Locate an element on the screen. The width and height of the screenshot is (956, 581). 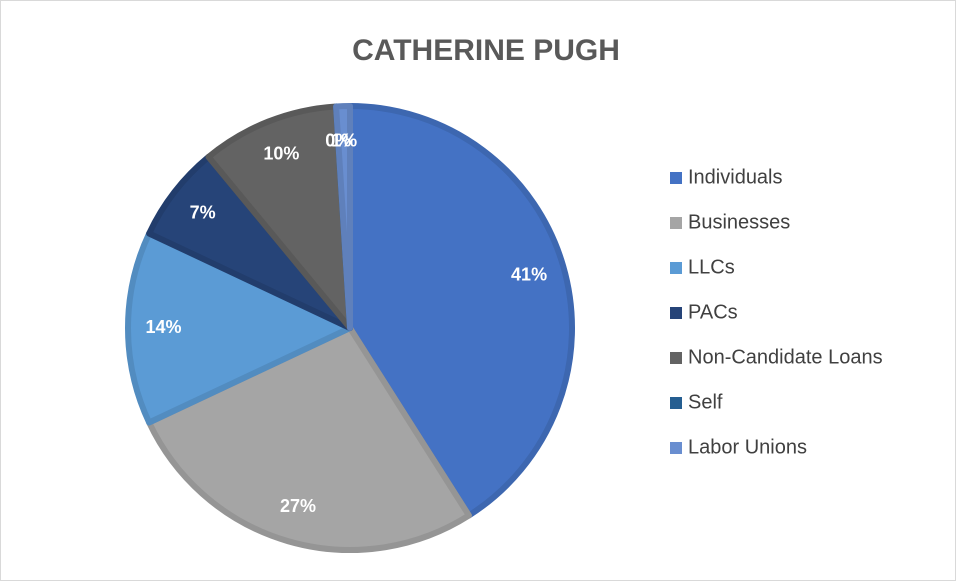
legend-label: Labor Unions is located at coordinates (747, 447).